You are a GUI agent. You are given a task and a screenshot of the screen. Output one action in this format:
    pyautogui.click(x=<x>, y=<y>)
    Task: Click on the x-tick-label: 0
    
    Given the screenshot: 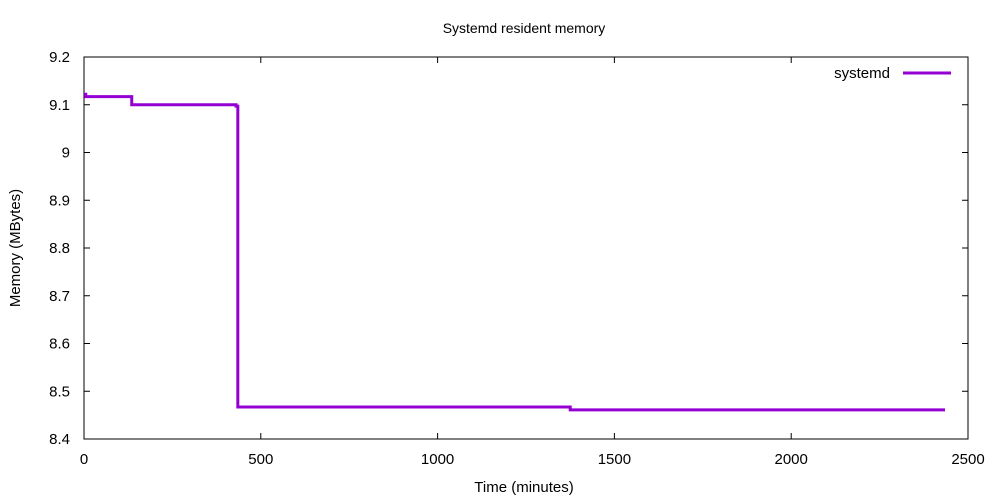 What is the action you would take?
    pyautogui.click(x=84, y=459)
    